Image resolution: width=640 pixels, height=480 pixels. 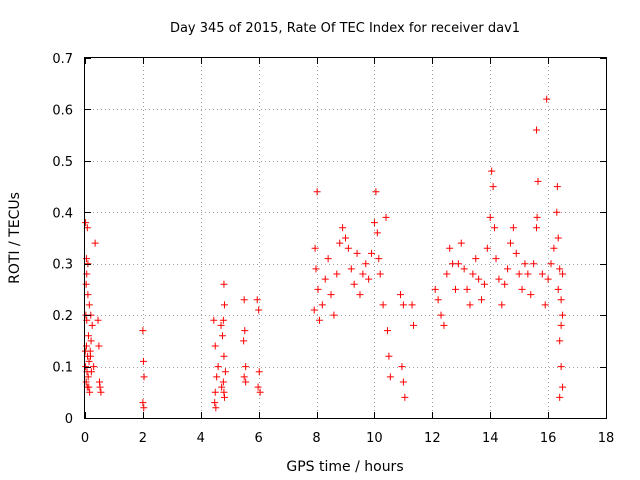 I want to click on y-tick-label: 0.6, so click(x=62, y=110).